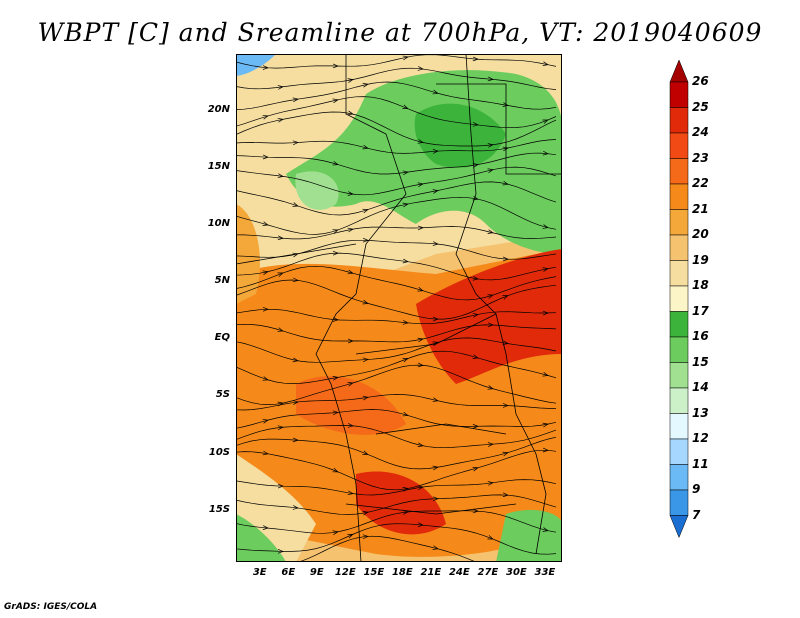  I want to click on field-blue-corner, so click(256, 65).